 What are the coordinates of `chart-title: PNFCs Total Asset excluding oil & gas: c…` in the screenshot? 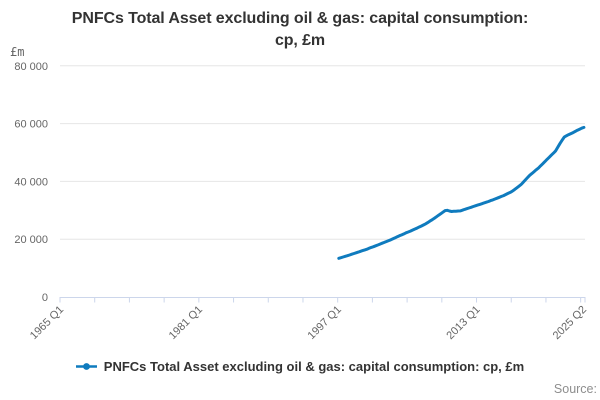 It's located at (300, 30).